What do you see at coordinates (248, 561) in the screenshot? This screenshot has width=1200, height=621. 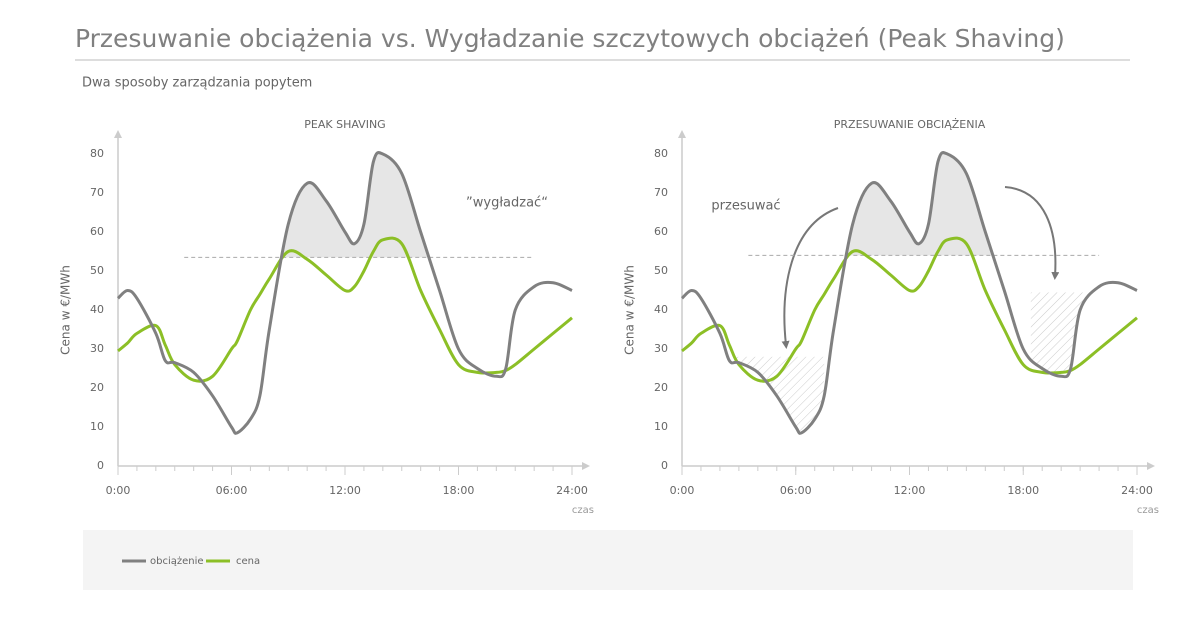 I see `legend-label: cena` at bounding box center [248, 561].